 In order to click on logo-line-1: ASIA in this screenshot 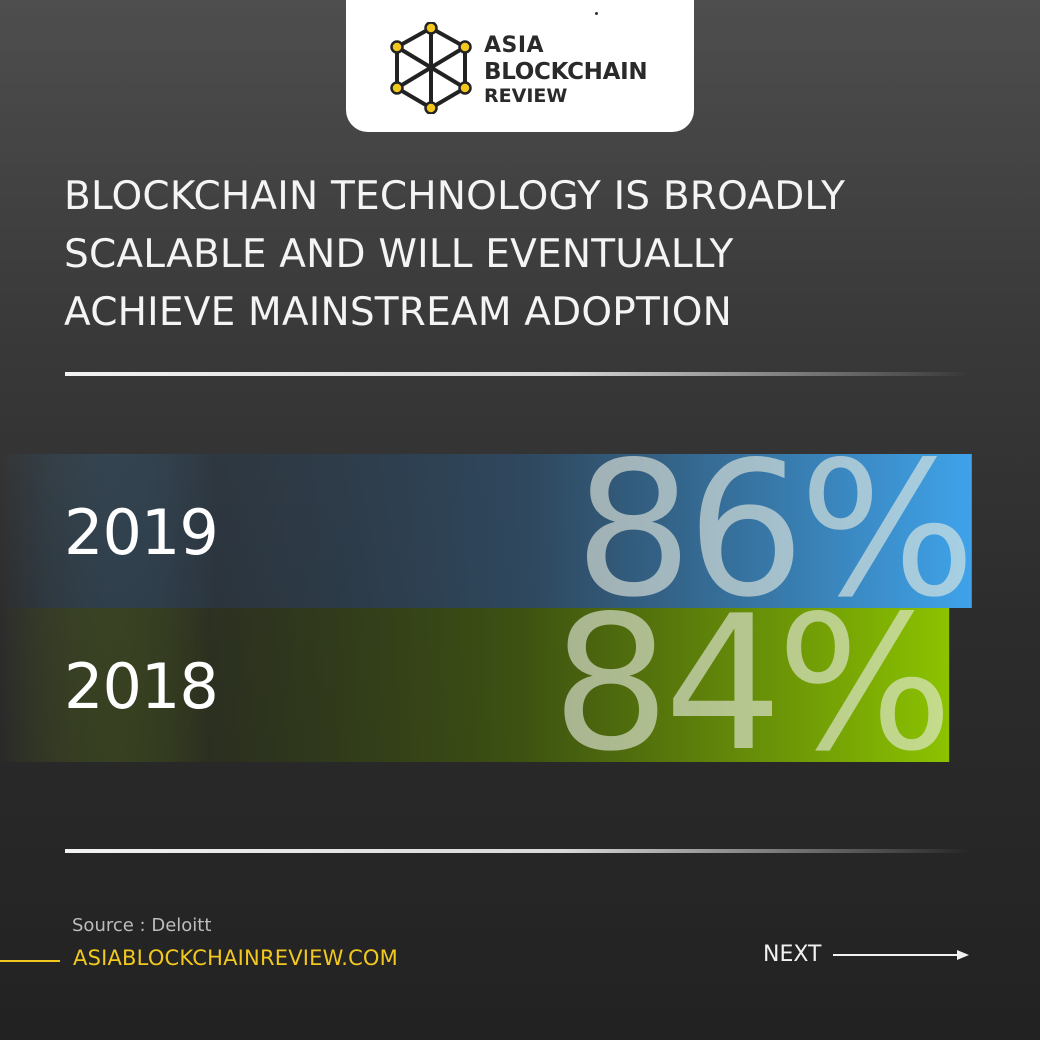, I will do `click(514, 45)`.